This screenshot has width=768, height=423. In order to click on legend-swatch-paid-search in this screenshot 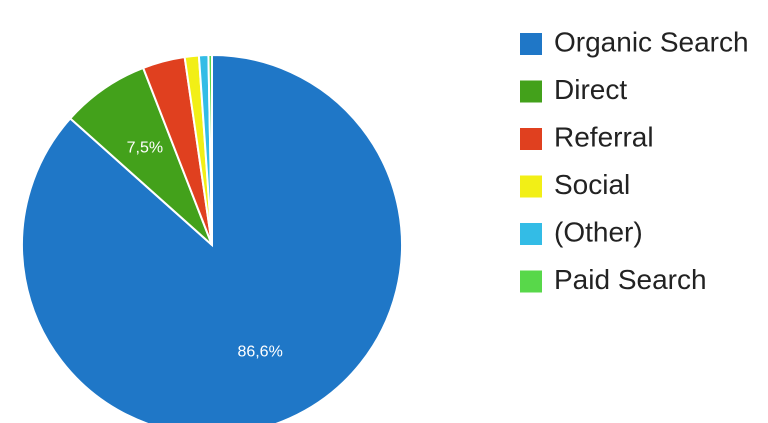, I will do `click(531, 281)`.